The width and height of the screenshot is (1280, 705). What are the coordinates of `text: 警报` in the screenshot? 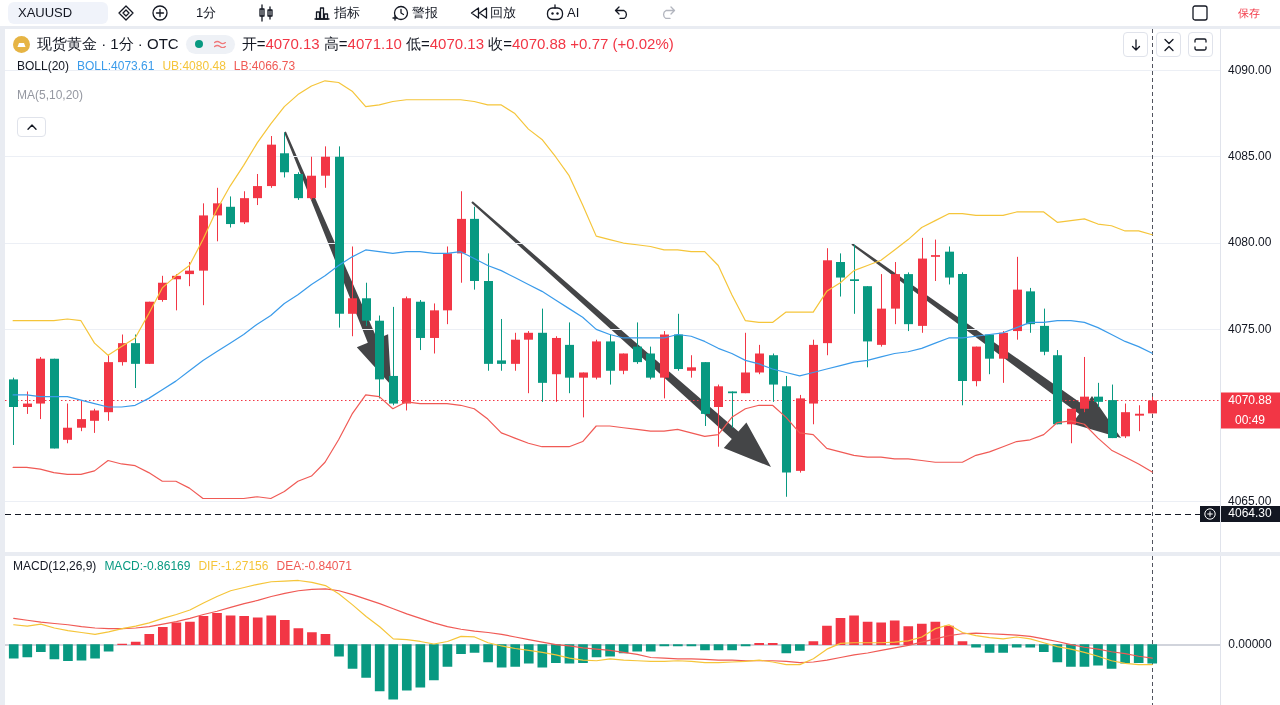 It's located at (425, 13).